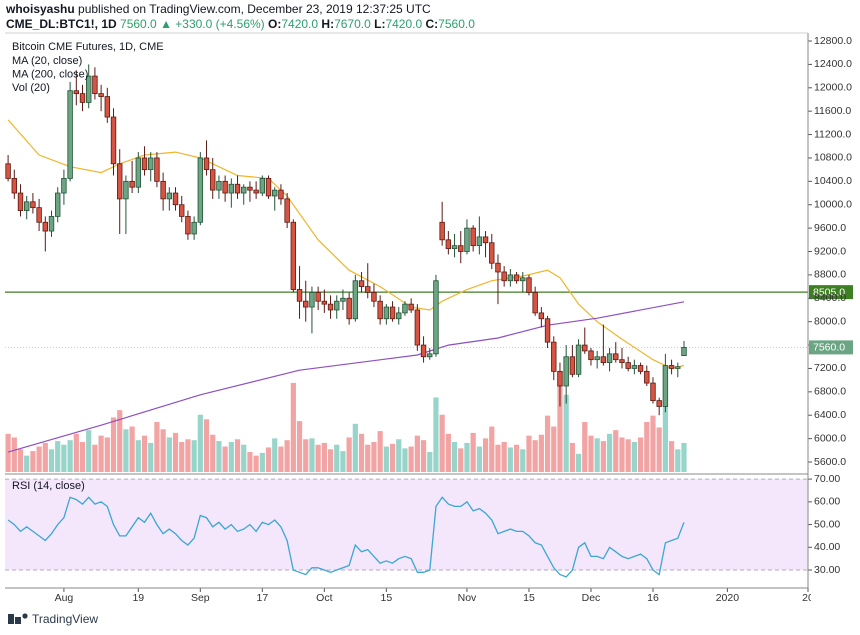 The width and height of the screenshot is (860, 635). What do you see at coordinates (138, 24) in the screenshot?
I see `last-price: 7560.0` at bounding box center [138, 24].